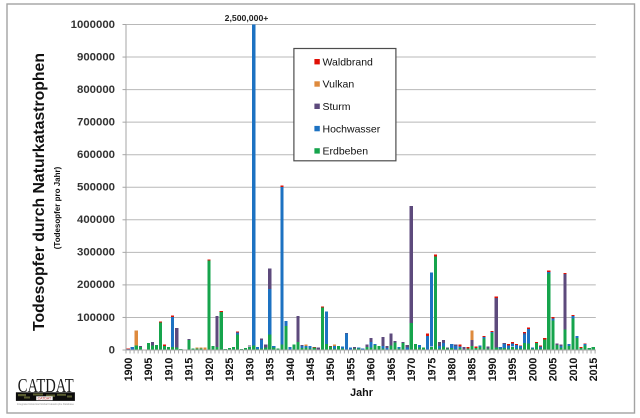  What do you see at coordinates (96, 285) in the screenshot?
I see `svg-text: 200000` at bounding box center [96, 285].